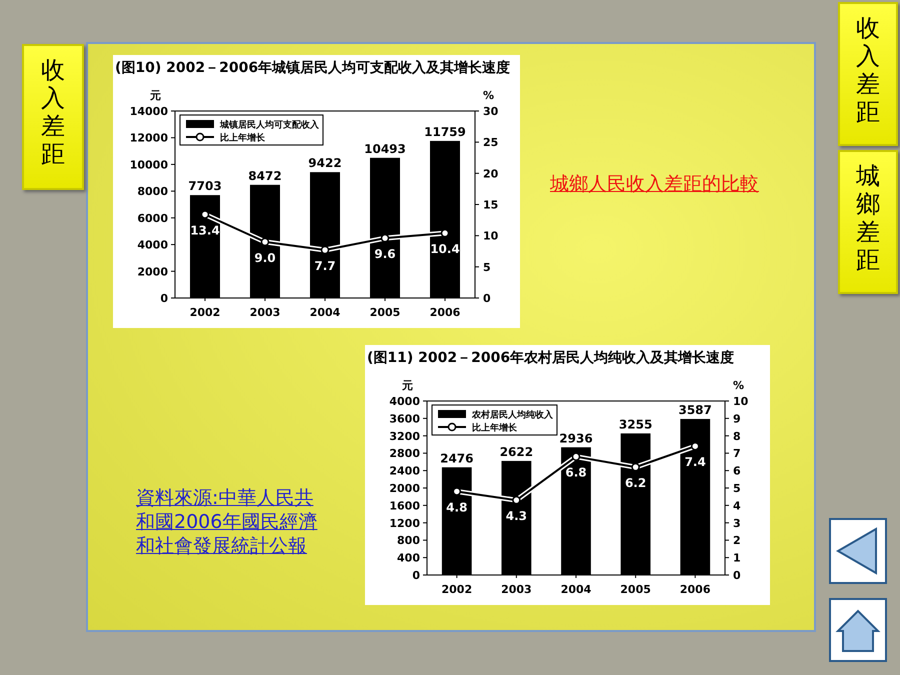  I want to click on data-label: 6.2, so click(635, 483).